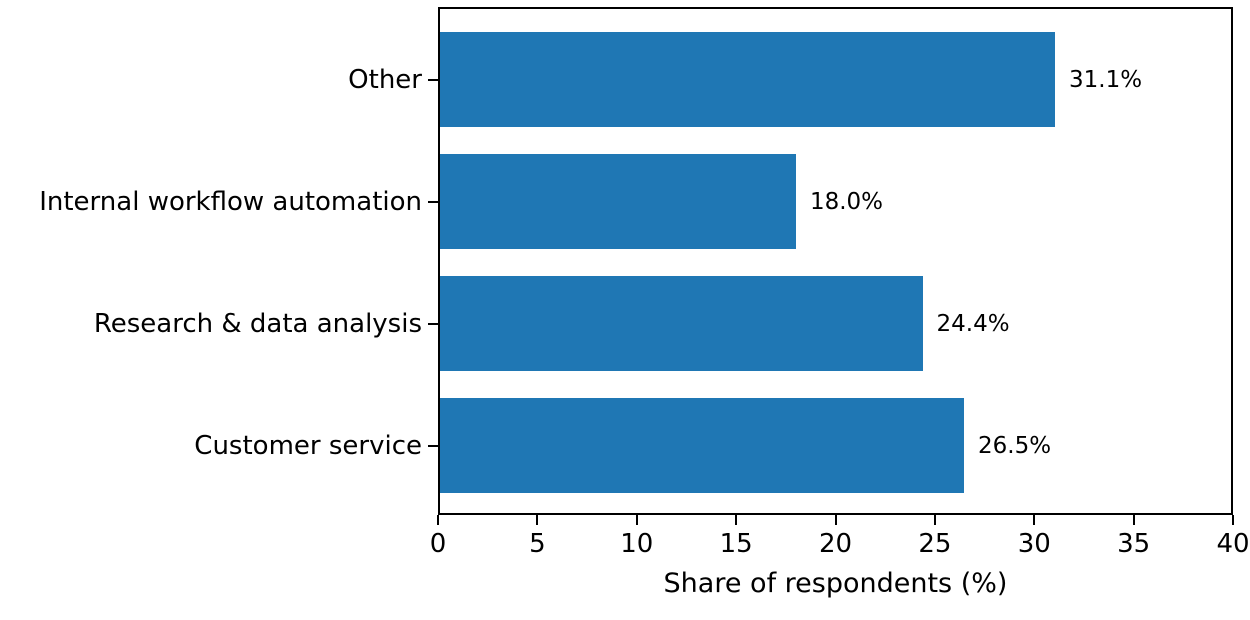  What do you see at coordinates (846, 201) in the screenshot?
I see `bar-value-label: 18.0%` at bounding box center [846, 201].